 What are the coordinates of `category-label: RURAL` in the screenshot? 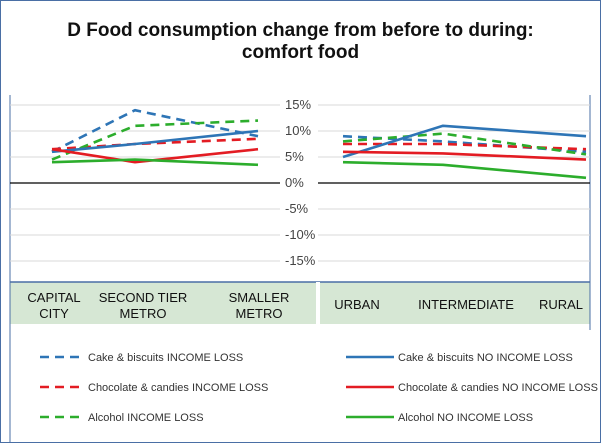 It's located at (561, 304).